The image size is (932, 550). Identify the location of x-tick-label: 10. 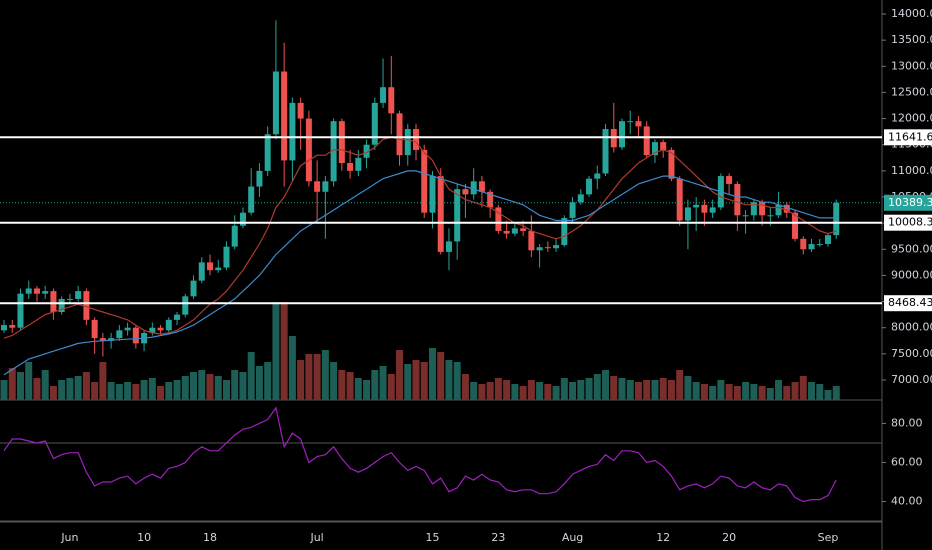
(144, 537).